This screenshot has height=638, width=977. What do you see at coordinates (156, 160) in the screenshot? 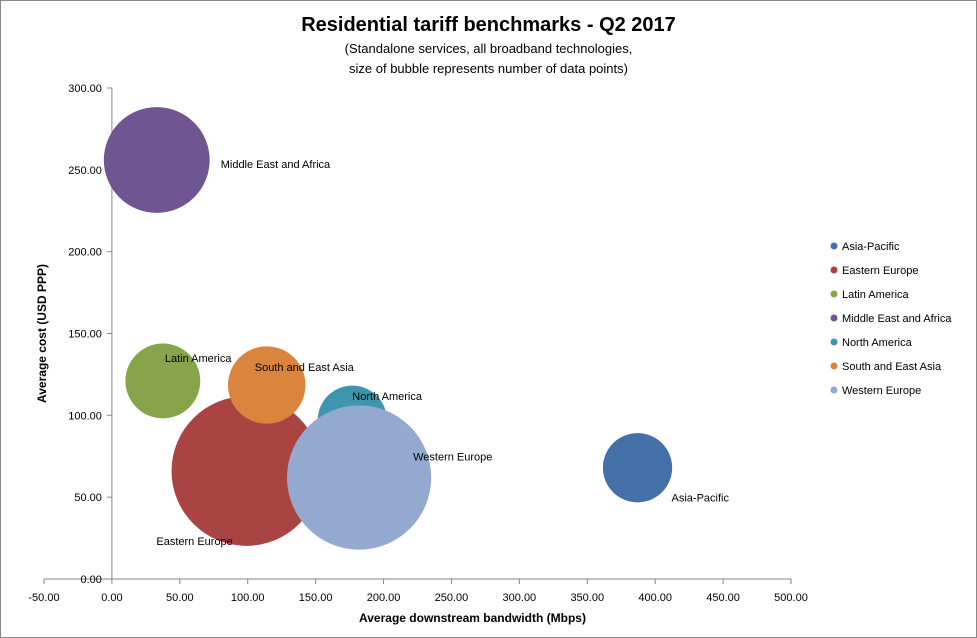
I see `bubble-middle-east-and-africa` at bounding box center [156, 160].